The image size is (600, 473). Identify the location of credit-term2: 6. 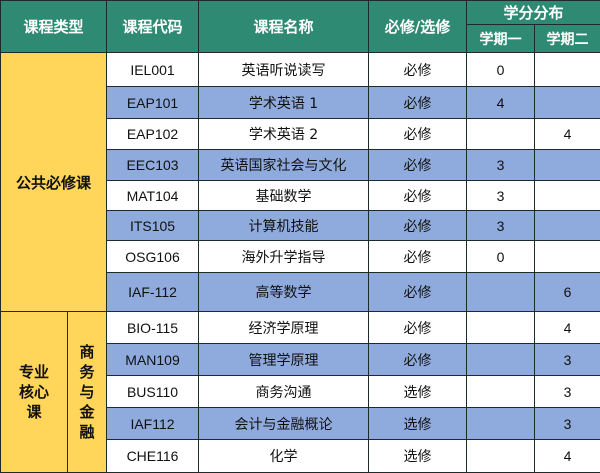
(567, 292).